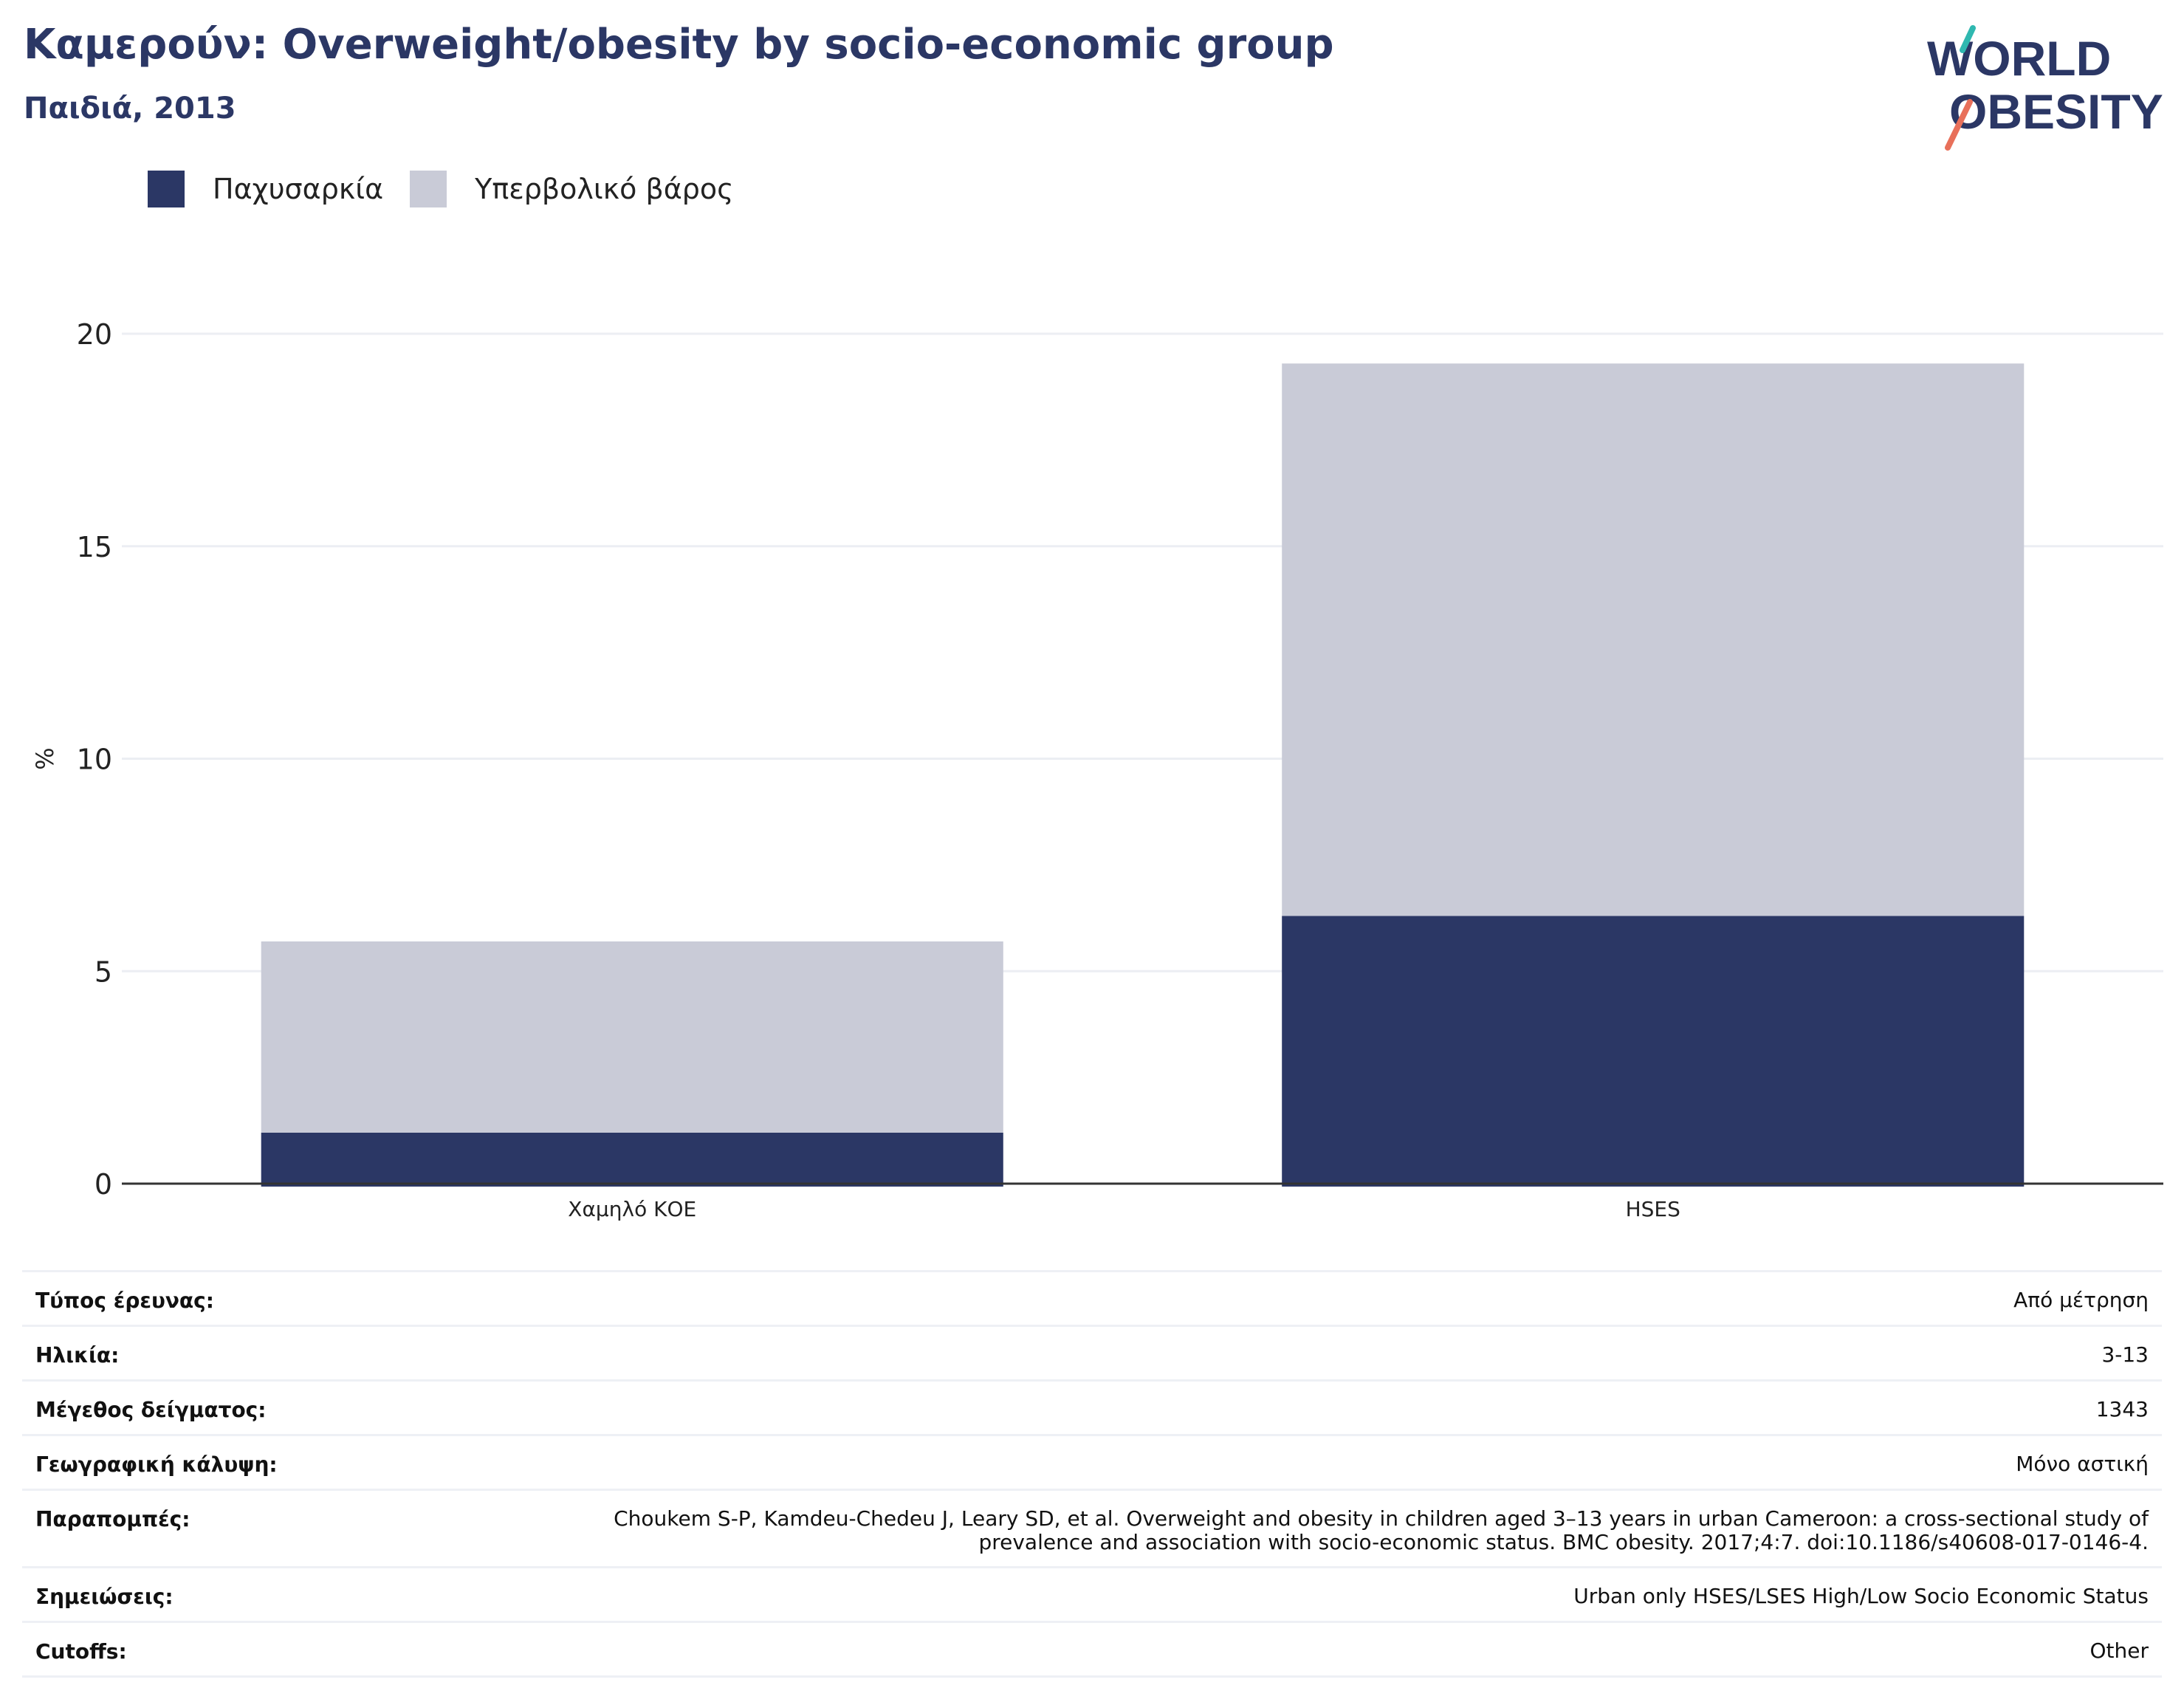  I want to click on y-tick-label: 20, so click(95, 334).